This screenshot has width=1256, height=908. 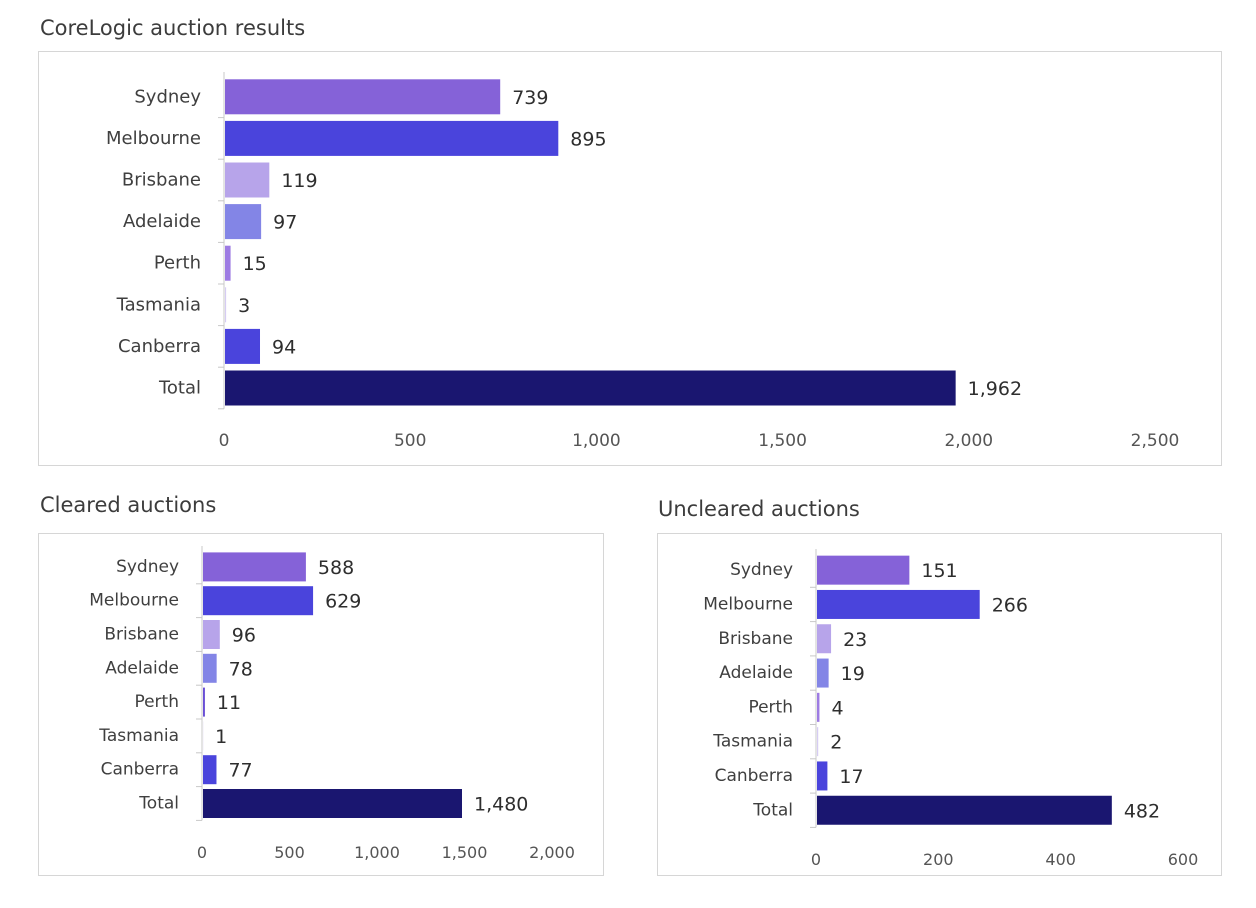 What do you see at coordinates (759, 509) in the screenshot?
I see `uncleared-chart-title: Uncleared auctions` at bounding box center [759, 509].